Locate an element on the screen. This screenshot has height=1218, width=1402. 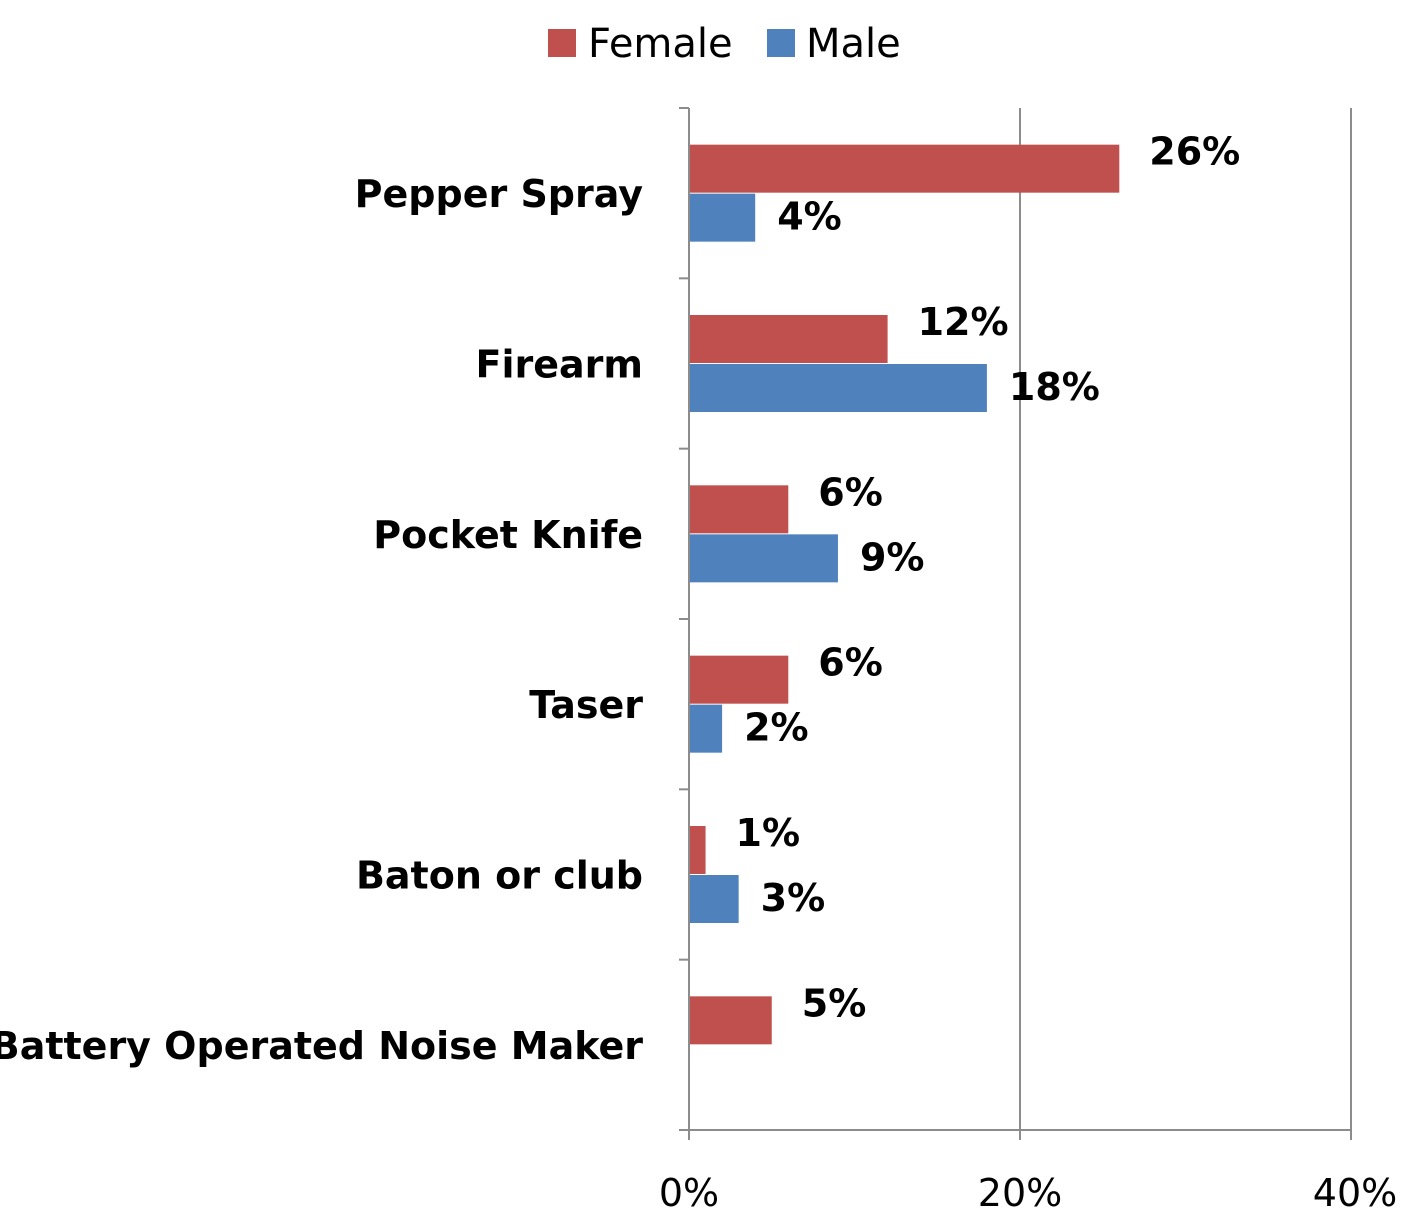
legend-swatch-male is located at coordinates (781, 43).